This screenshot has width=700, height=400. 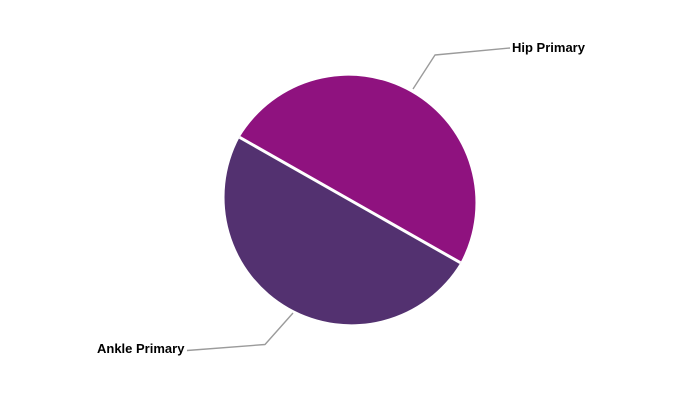 What do you see at coordinates (350, 200) in the screenshot?
I see `slice-divider-line` at bounding box center [350, 200].